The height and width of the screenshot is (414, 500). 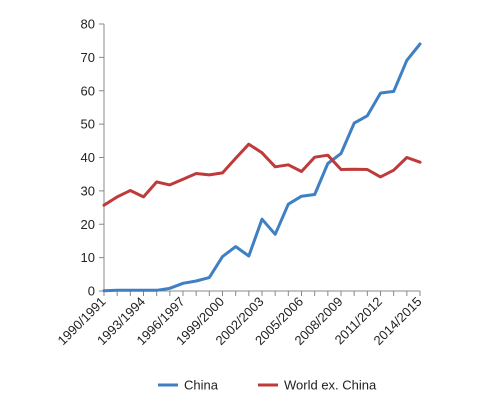 I want to click on legend: China World ex. China, so click(x=267, y=385).